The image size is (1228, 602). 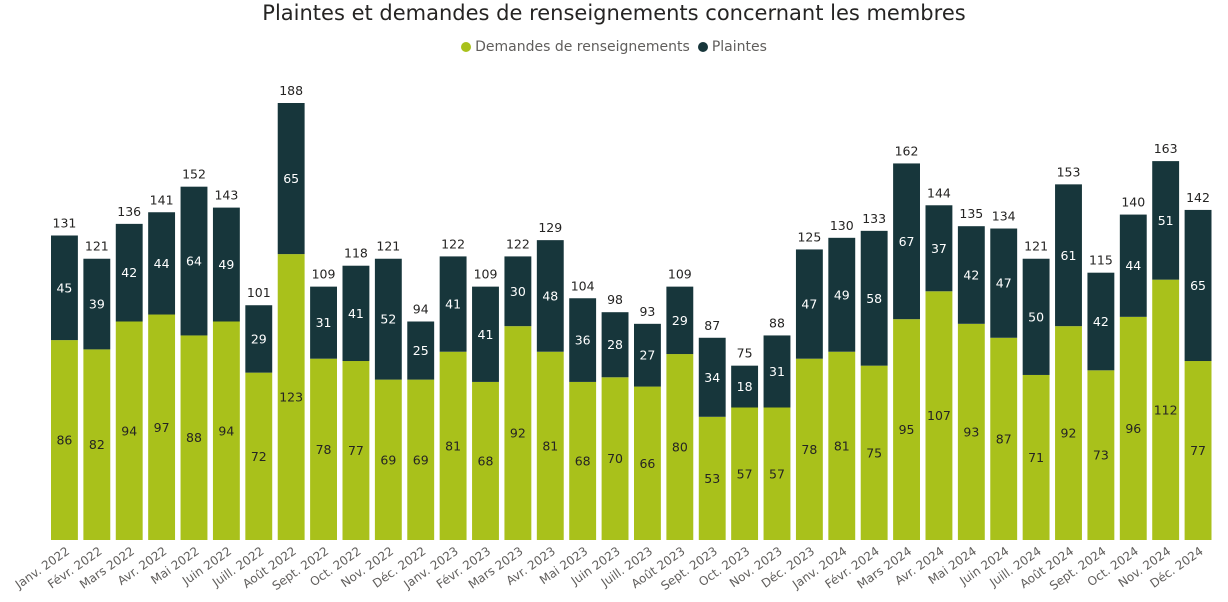 What do you see at coordinates (421, 309) in the screenshot?
I see `total-label: 94` at bounding box center [421, 309].